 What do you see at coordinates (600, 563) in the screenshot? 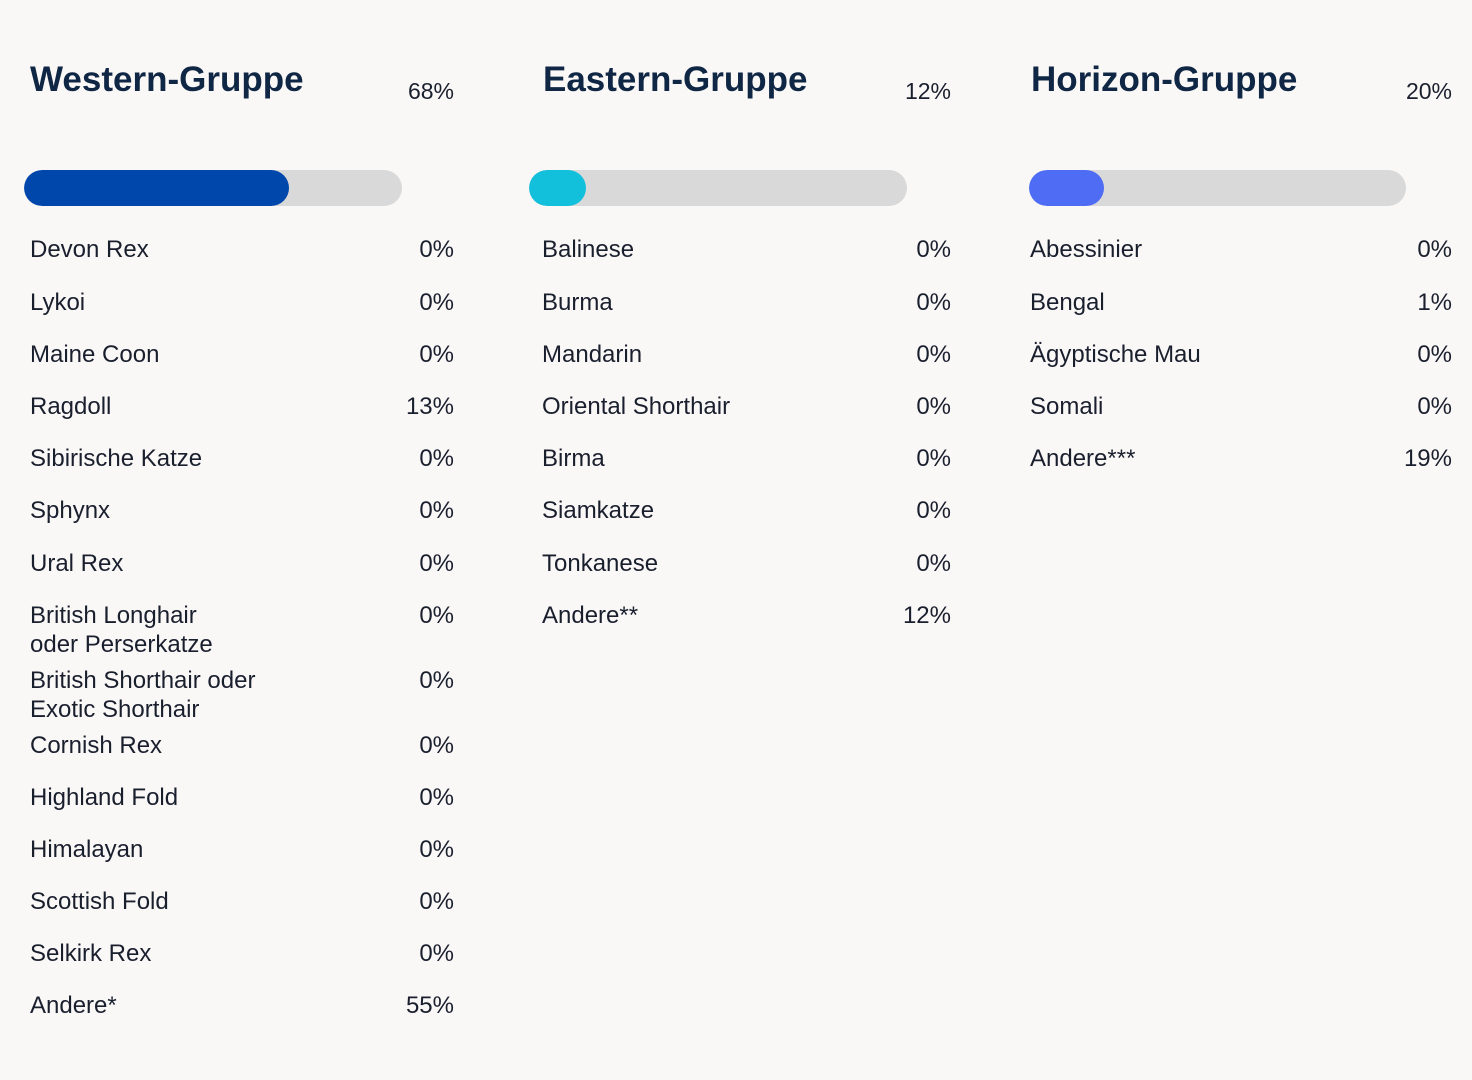
I see `breed-label: Tonkanese` at bounding box center [600, 563].